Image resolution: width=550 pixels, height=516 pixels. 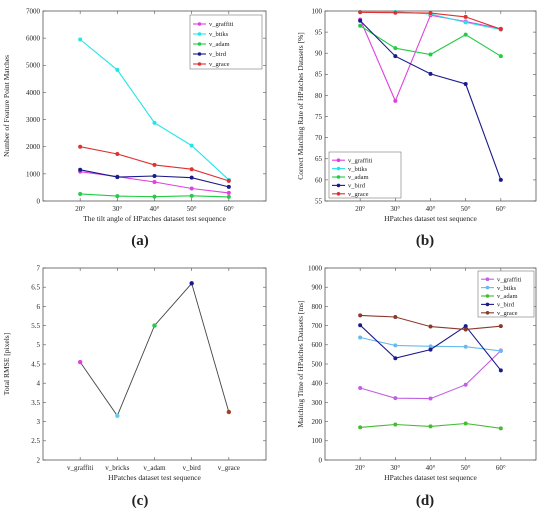 What do you see at coordinates (80, 468) in the screenshot?
I see `x-tick-label: v_graffiti` at bounding box center [80, 468].